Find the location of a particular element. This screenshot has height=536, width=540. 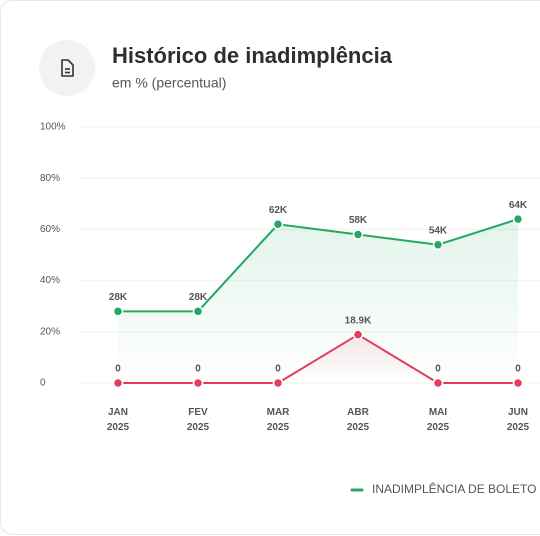

data-label: 58K is located at coordinates (358, 220).